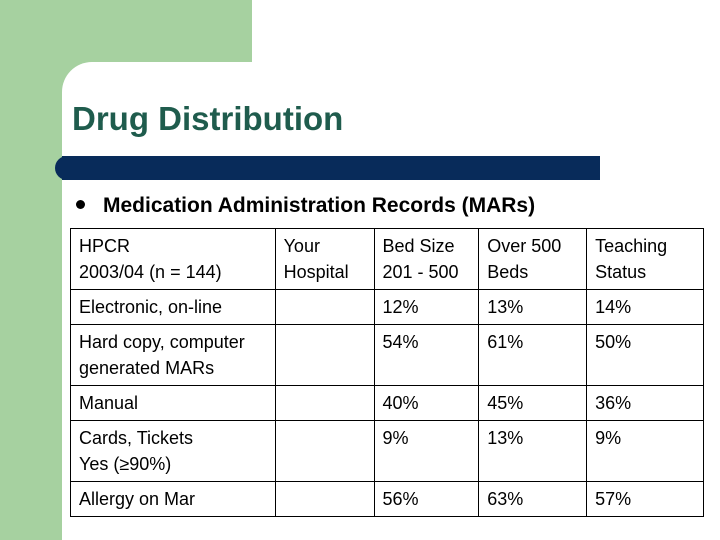 The height and width of the screenshot is (540, 720). I want to click on cell-teaching: 9%, so click(645, 451).